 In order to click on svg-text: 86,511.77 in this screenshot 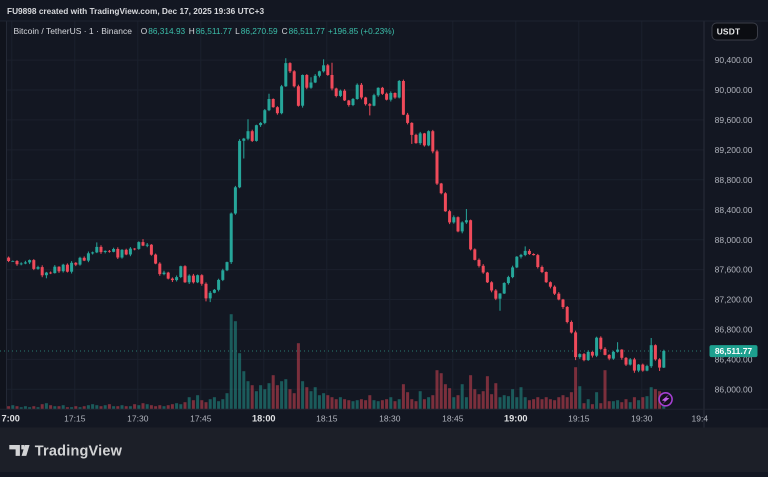, I will do `click(734, 351)`.